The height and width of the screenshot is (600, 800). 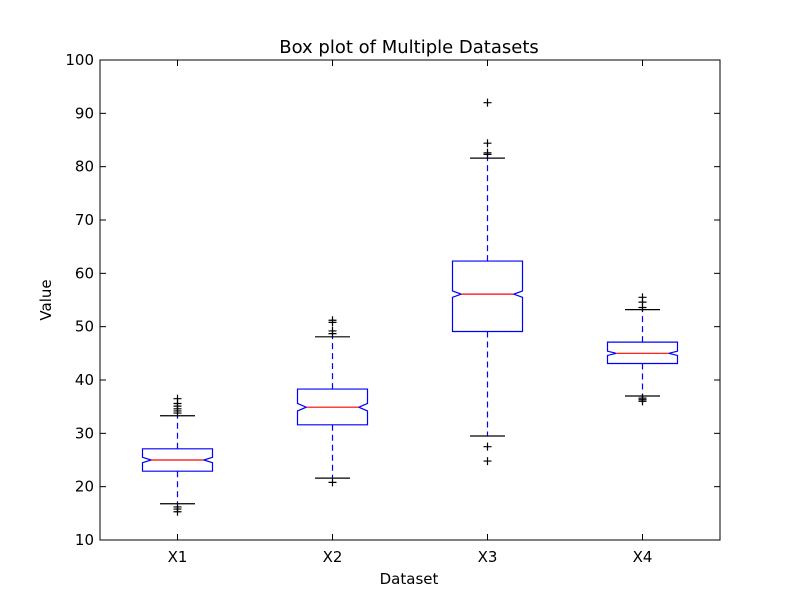 I want to click on y-tick-label: 70, so click(x=84, y=220).